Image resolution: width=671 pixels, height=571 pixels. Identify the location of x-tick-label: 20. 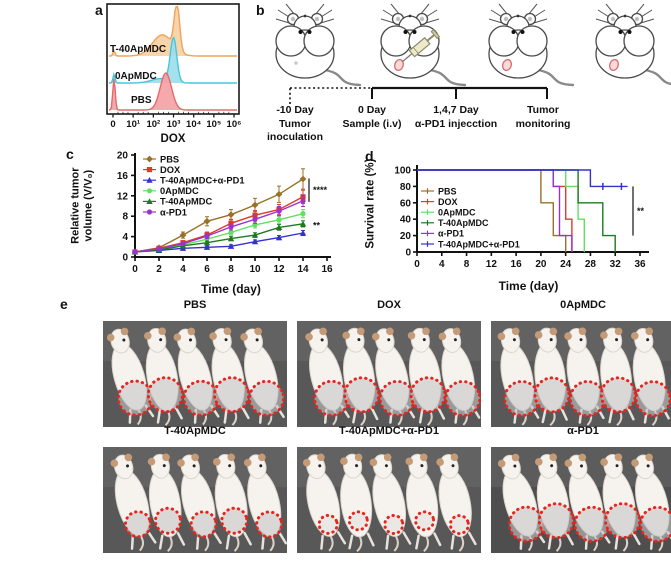
(541, 264).